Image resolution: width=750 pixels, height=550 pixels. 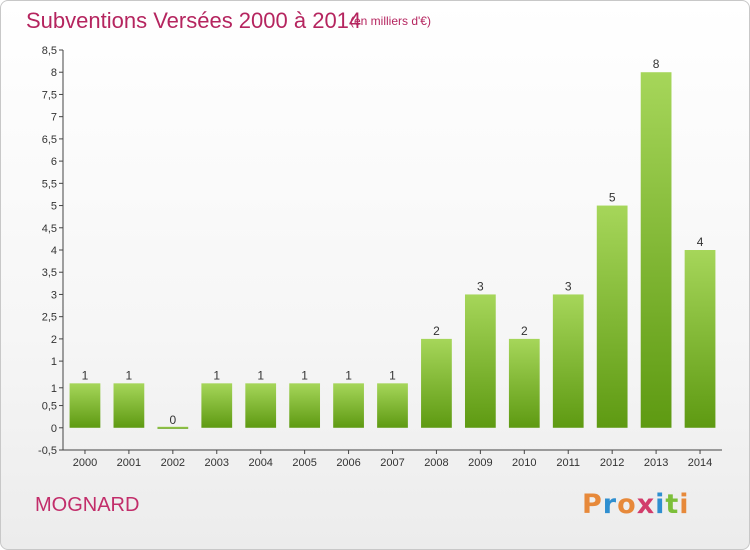 What do you see at coordinates (54, 73) in the screenshot?
I see `y-tick-label: 8` at bounding box center [54, 73].